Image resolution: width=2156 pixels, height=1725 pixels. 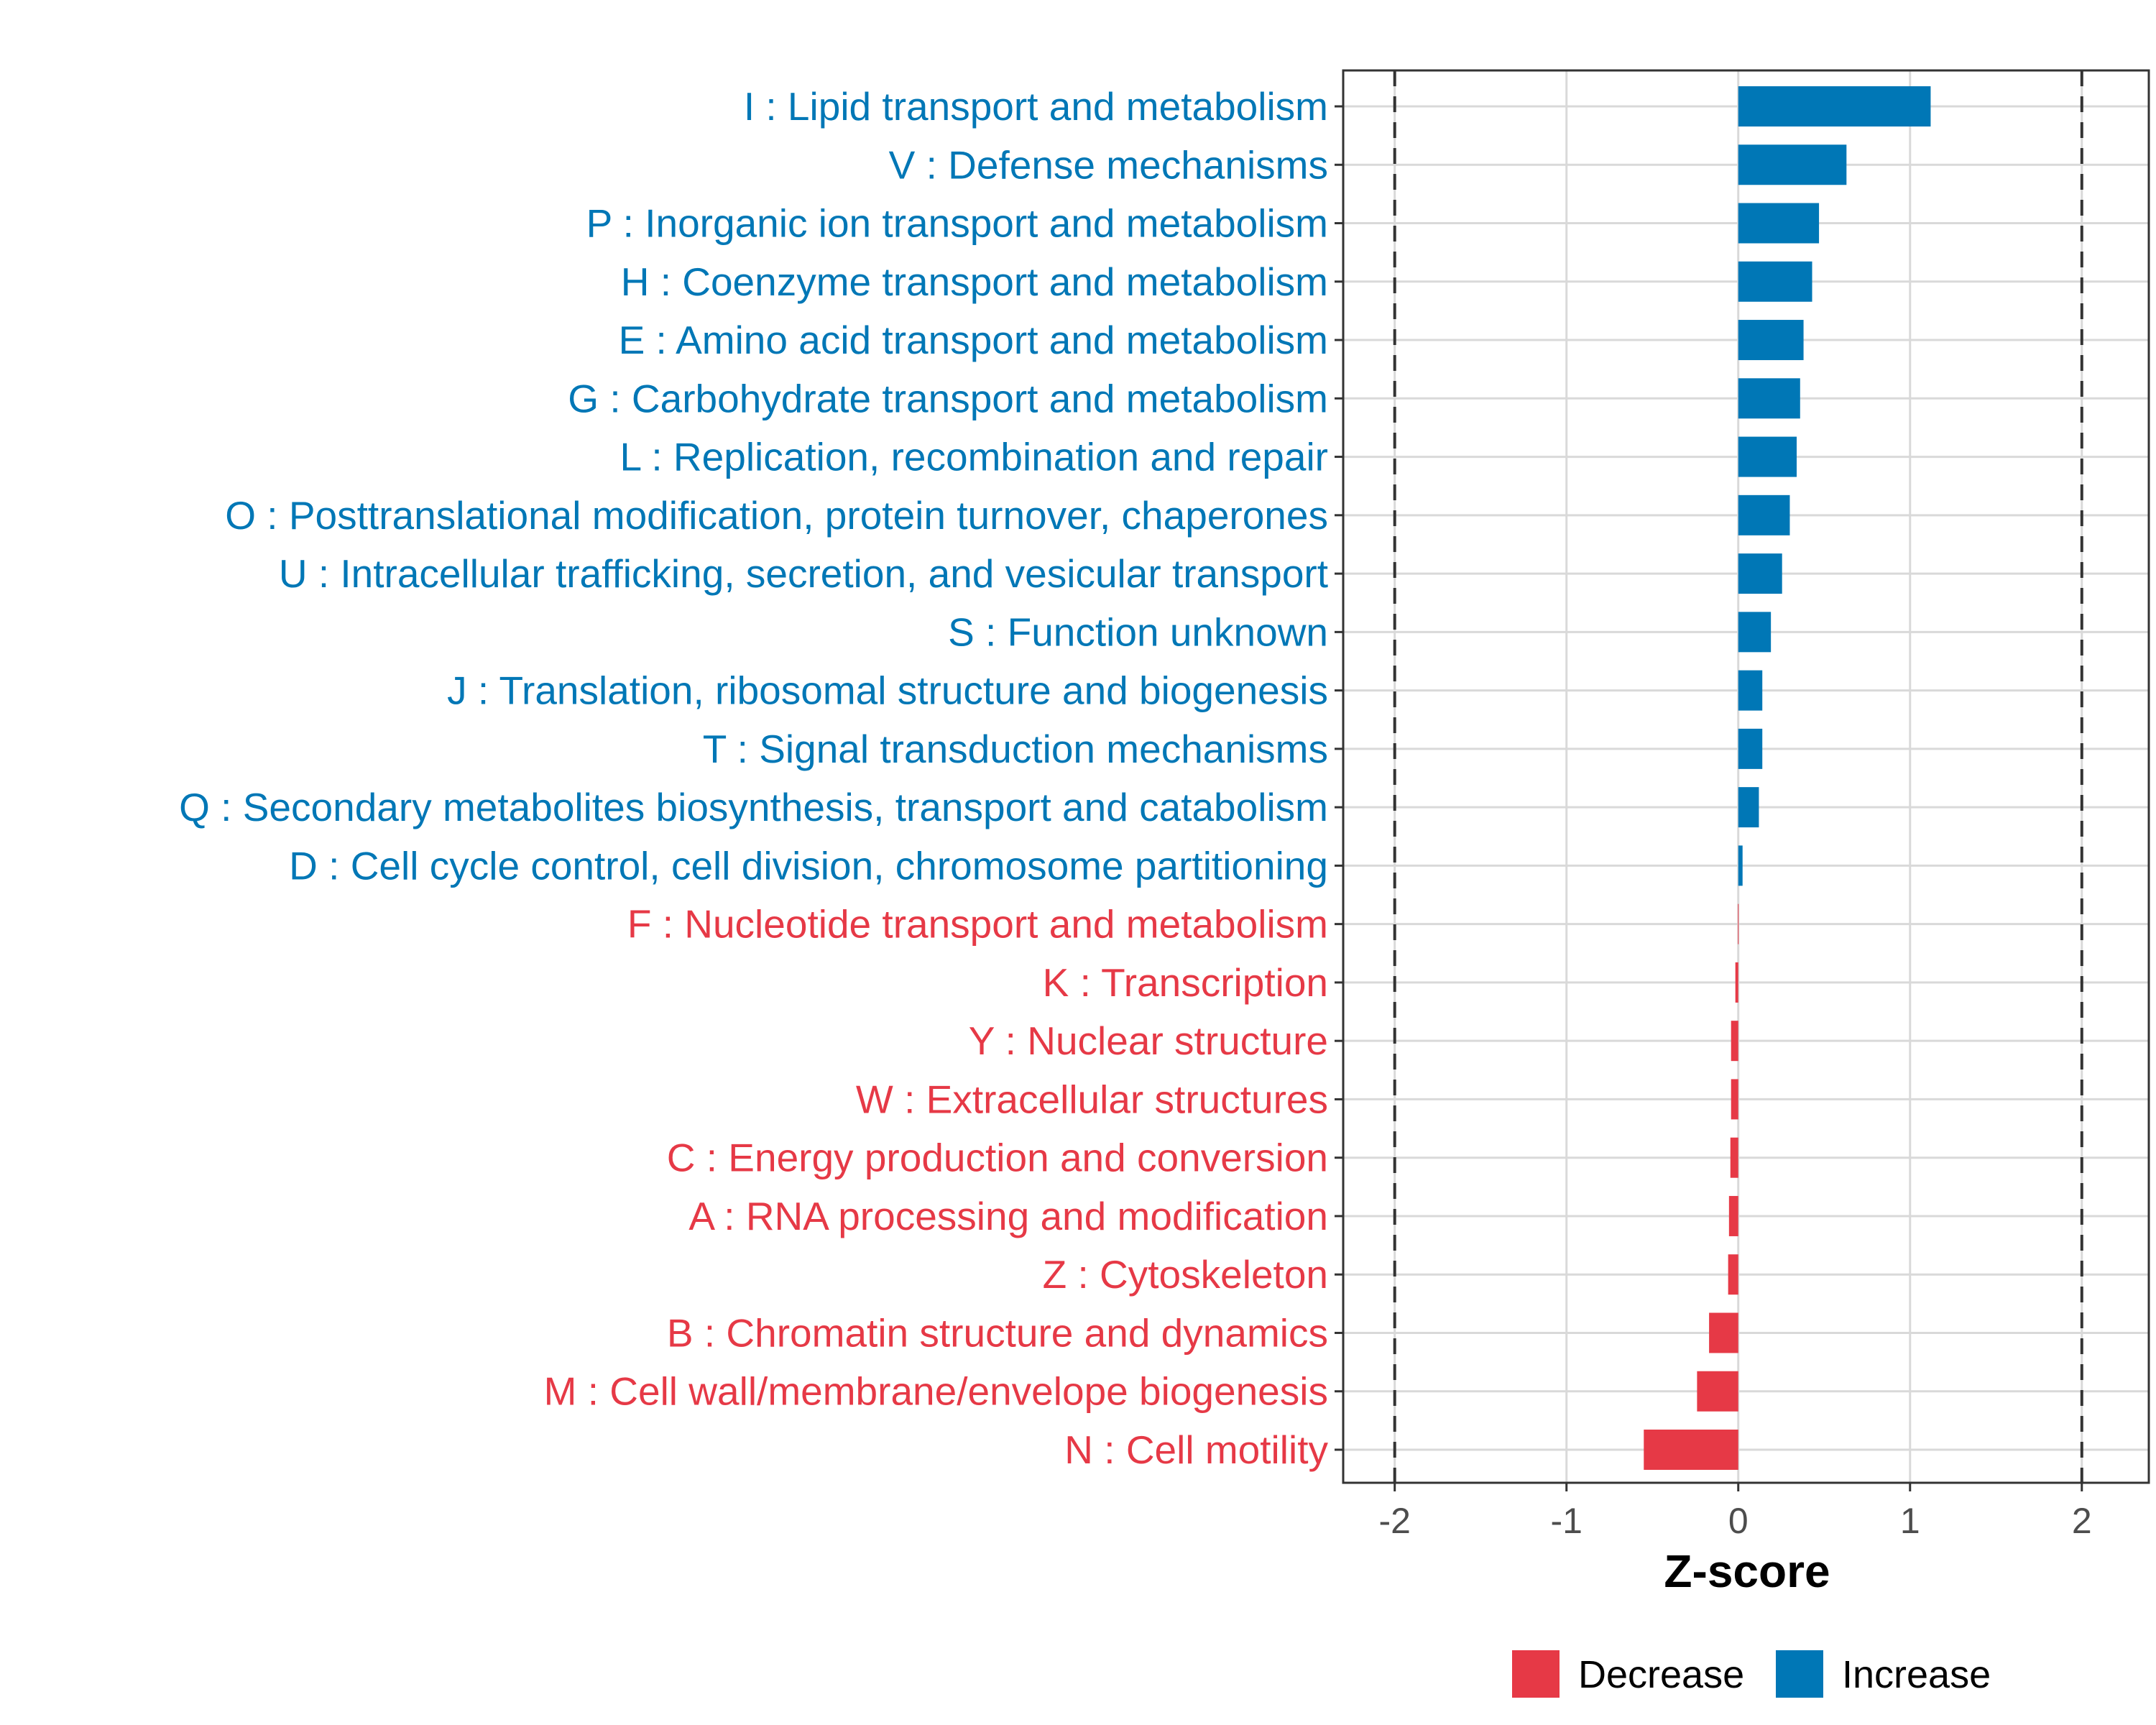 I want to click on category-label: Z : Cytoskeleton, so click(x=1186, y=1274).